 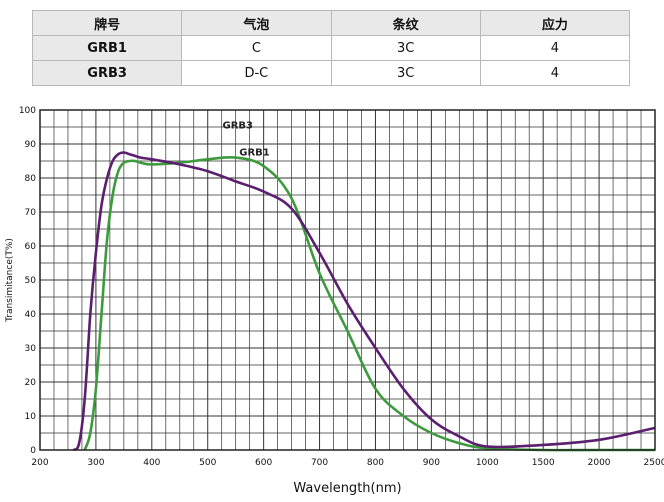 What do you see at coordinates (31, 179) in the screenshot?
I see `y-tick-label: 80` at bounding box center [31, 179].